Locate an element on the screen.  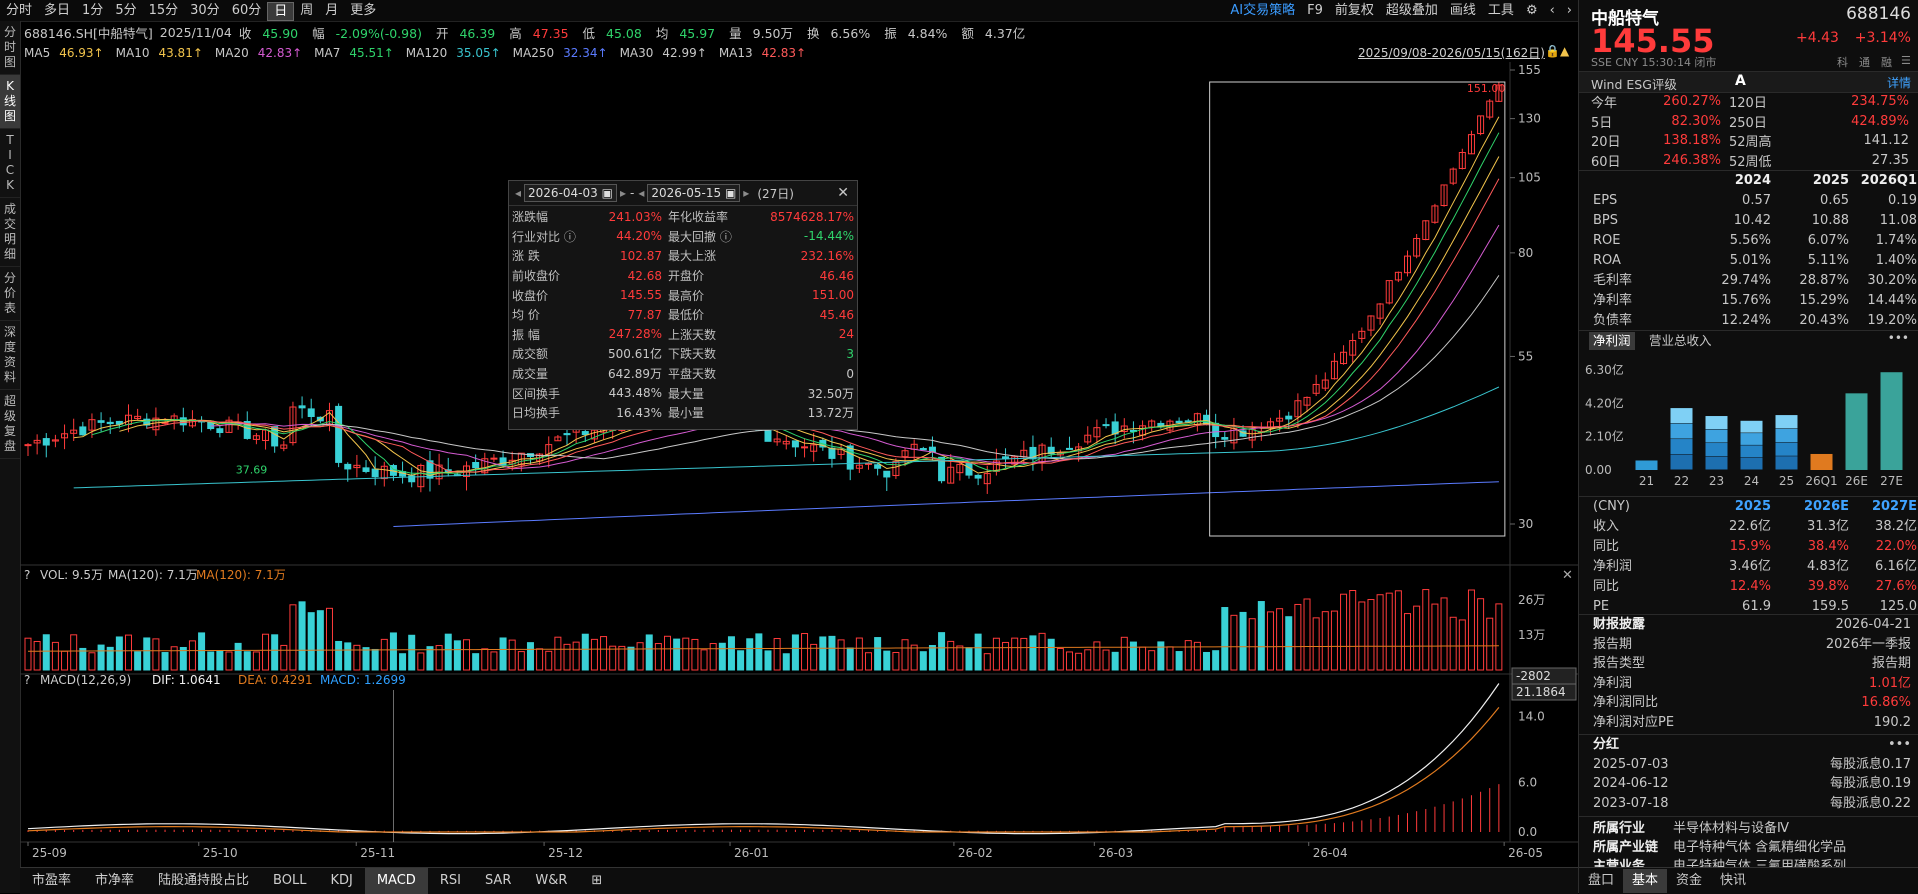
period-tab: 15分 is located at coordinates (163, 10).